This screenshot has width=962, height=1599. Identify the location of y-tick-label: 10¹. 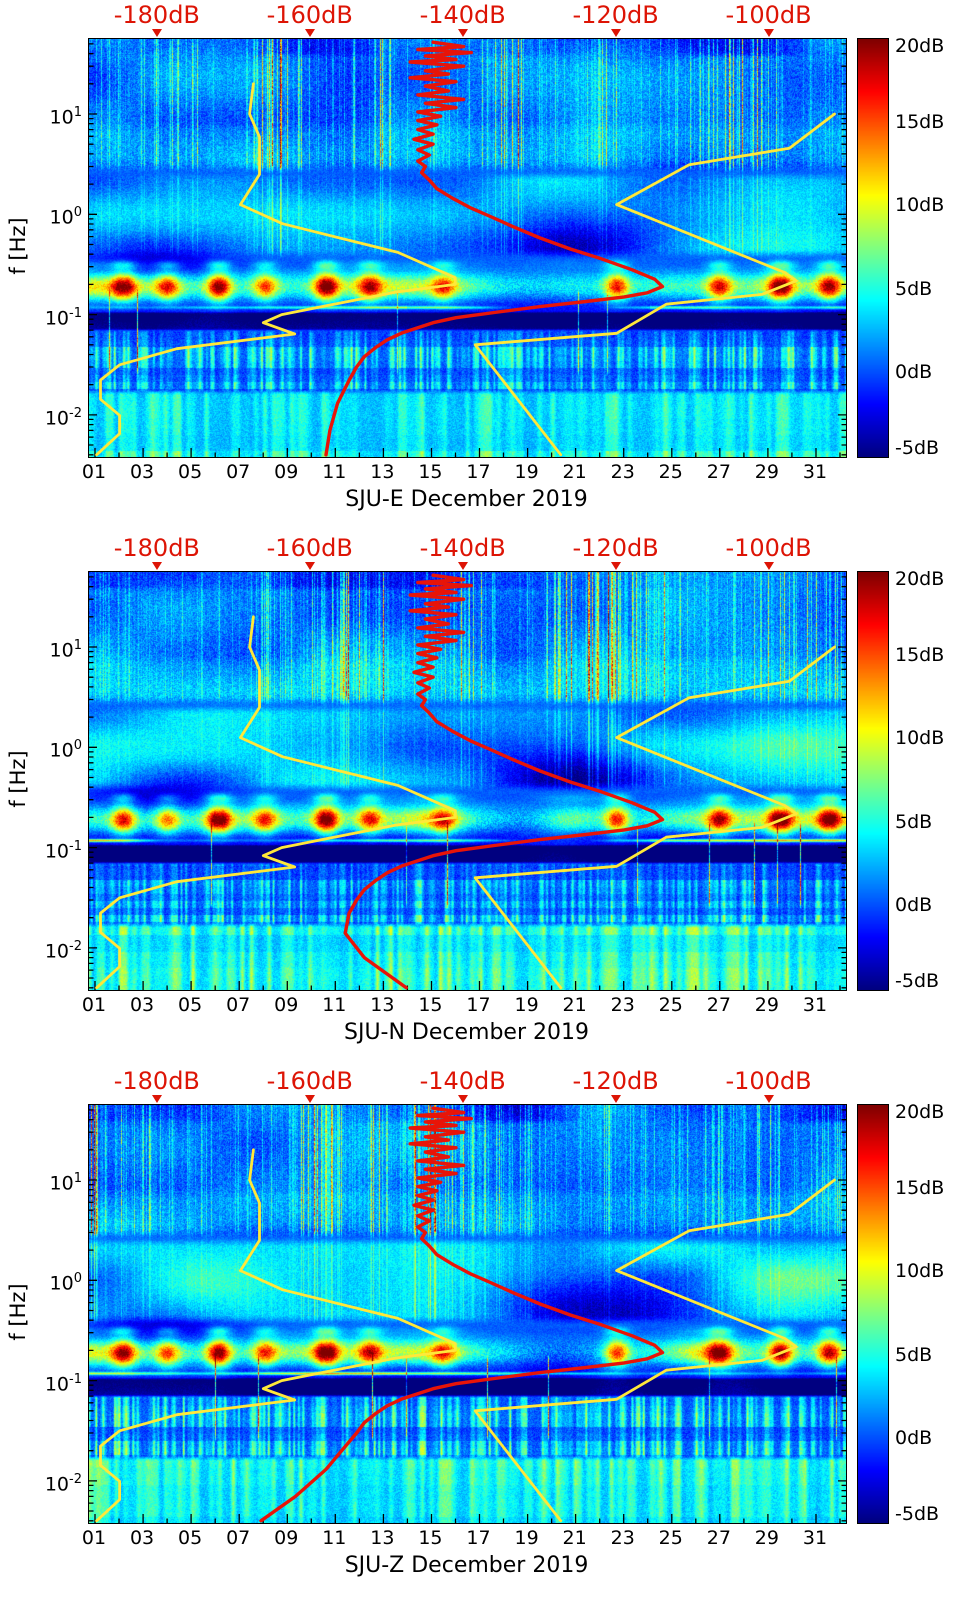
(65, 117).